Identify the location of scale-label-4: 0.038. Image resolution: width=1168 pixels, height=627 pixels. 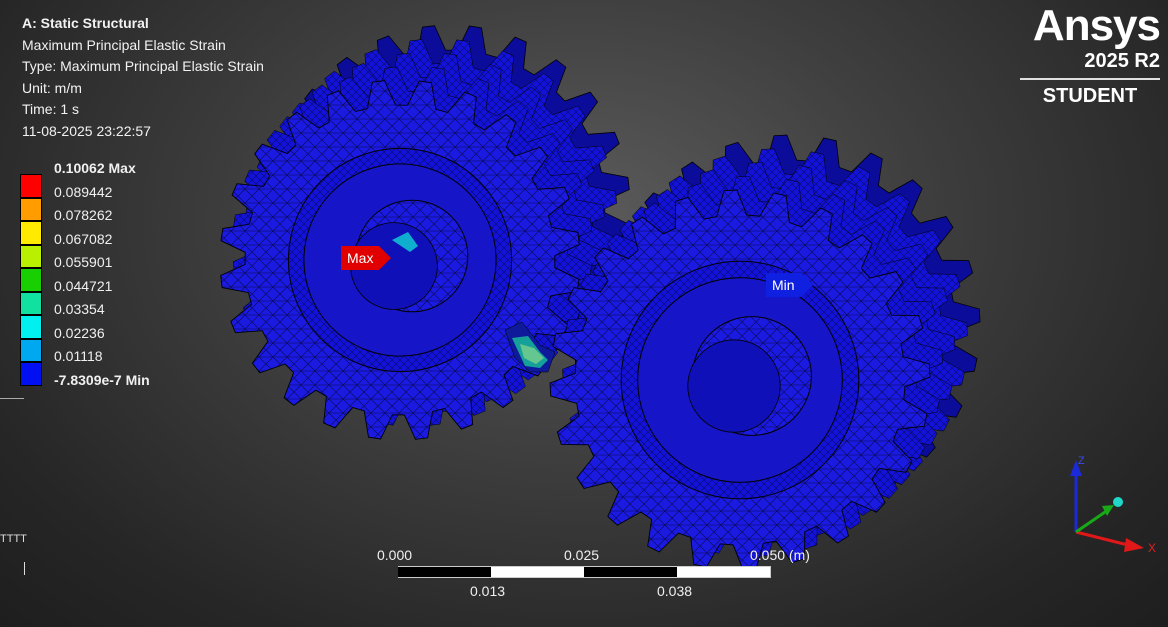
(675, 591).